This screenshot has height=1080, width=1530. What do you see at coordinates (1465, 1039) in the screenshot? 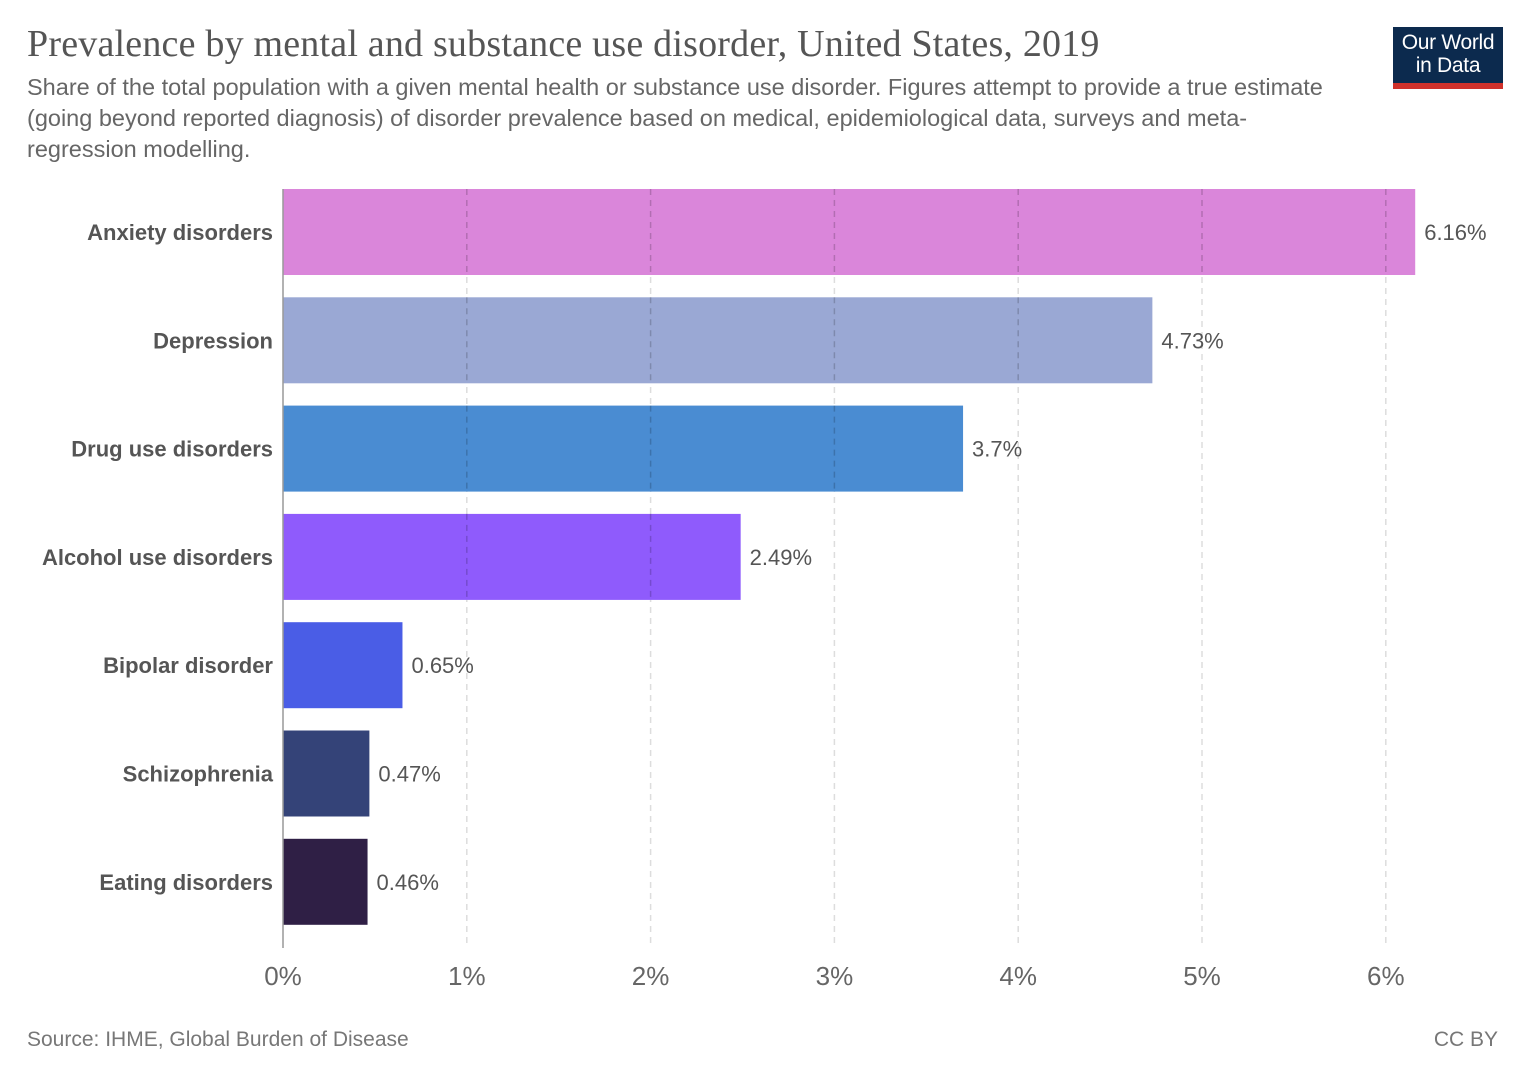
I see `license-link: CC BY` at bounding box center [1465, 1039].